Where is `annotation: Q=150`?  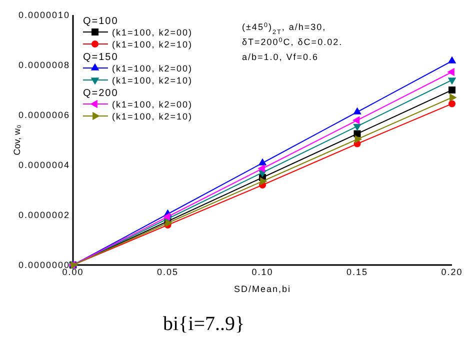 annotation: Q=150 is located at coordinates (100, 57).